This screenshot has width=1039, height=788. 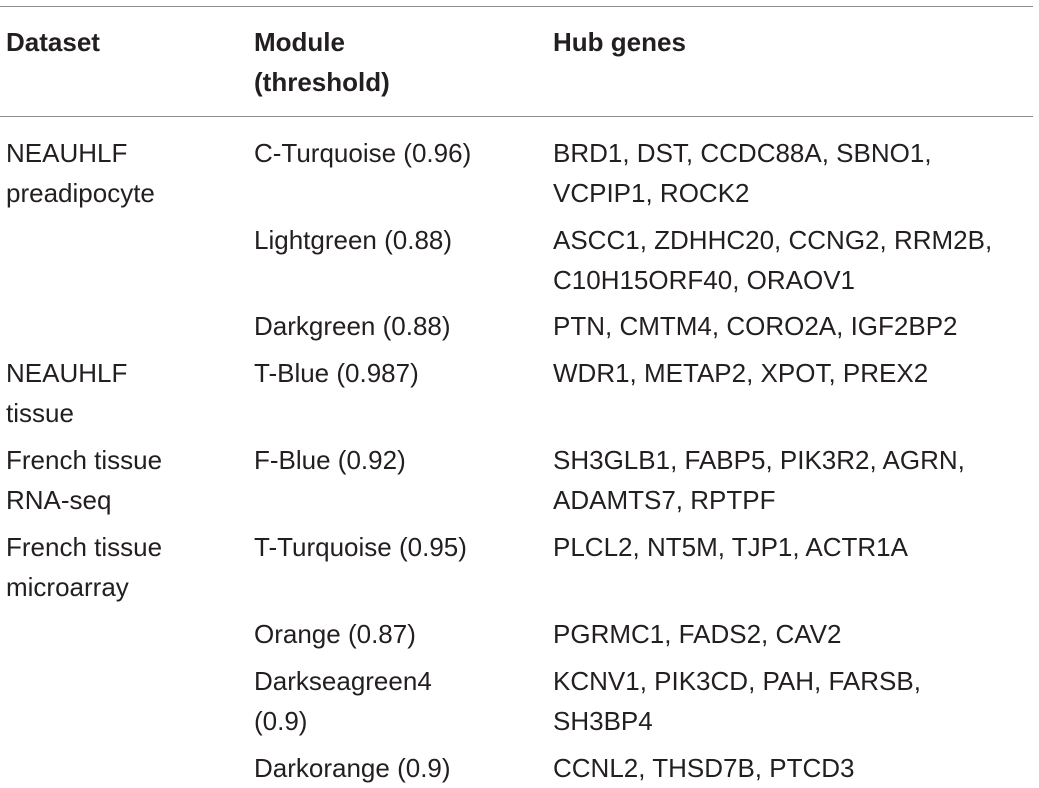 What do you see at coordinates (360, 547) in the screenshot?
I see `row-module: T-Turquoise (0.95)` at bounding box center [360, 547].